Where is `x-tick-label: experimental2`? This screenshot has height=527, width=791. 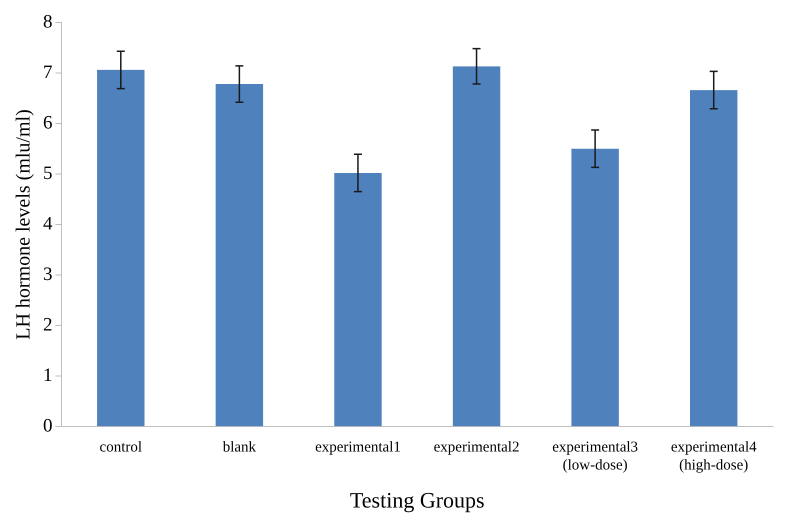 x-tick-label: experimental2 is located at coordinates (477, 448).